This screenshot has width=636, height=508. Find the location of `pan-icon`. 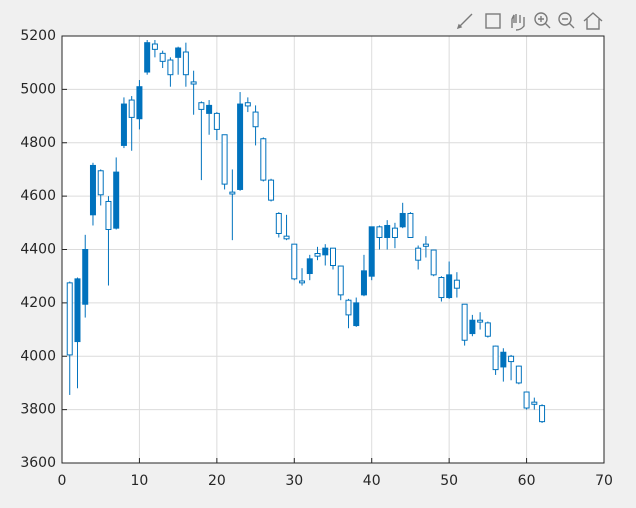

pan-icon is located at coordinates (518, 22).